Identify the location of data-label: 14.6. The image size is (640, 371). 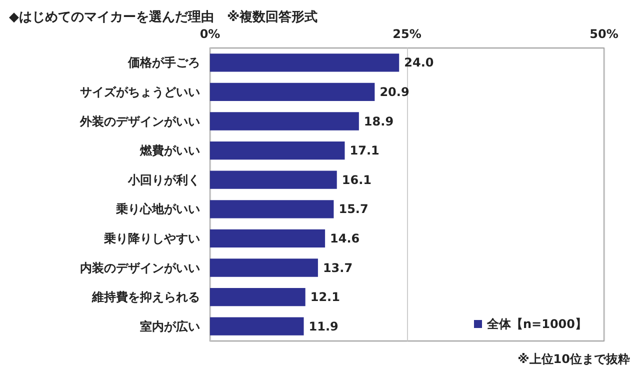
(345, 238).